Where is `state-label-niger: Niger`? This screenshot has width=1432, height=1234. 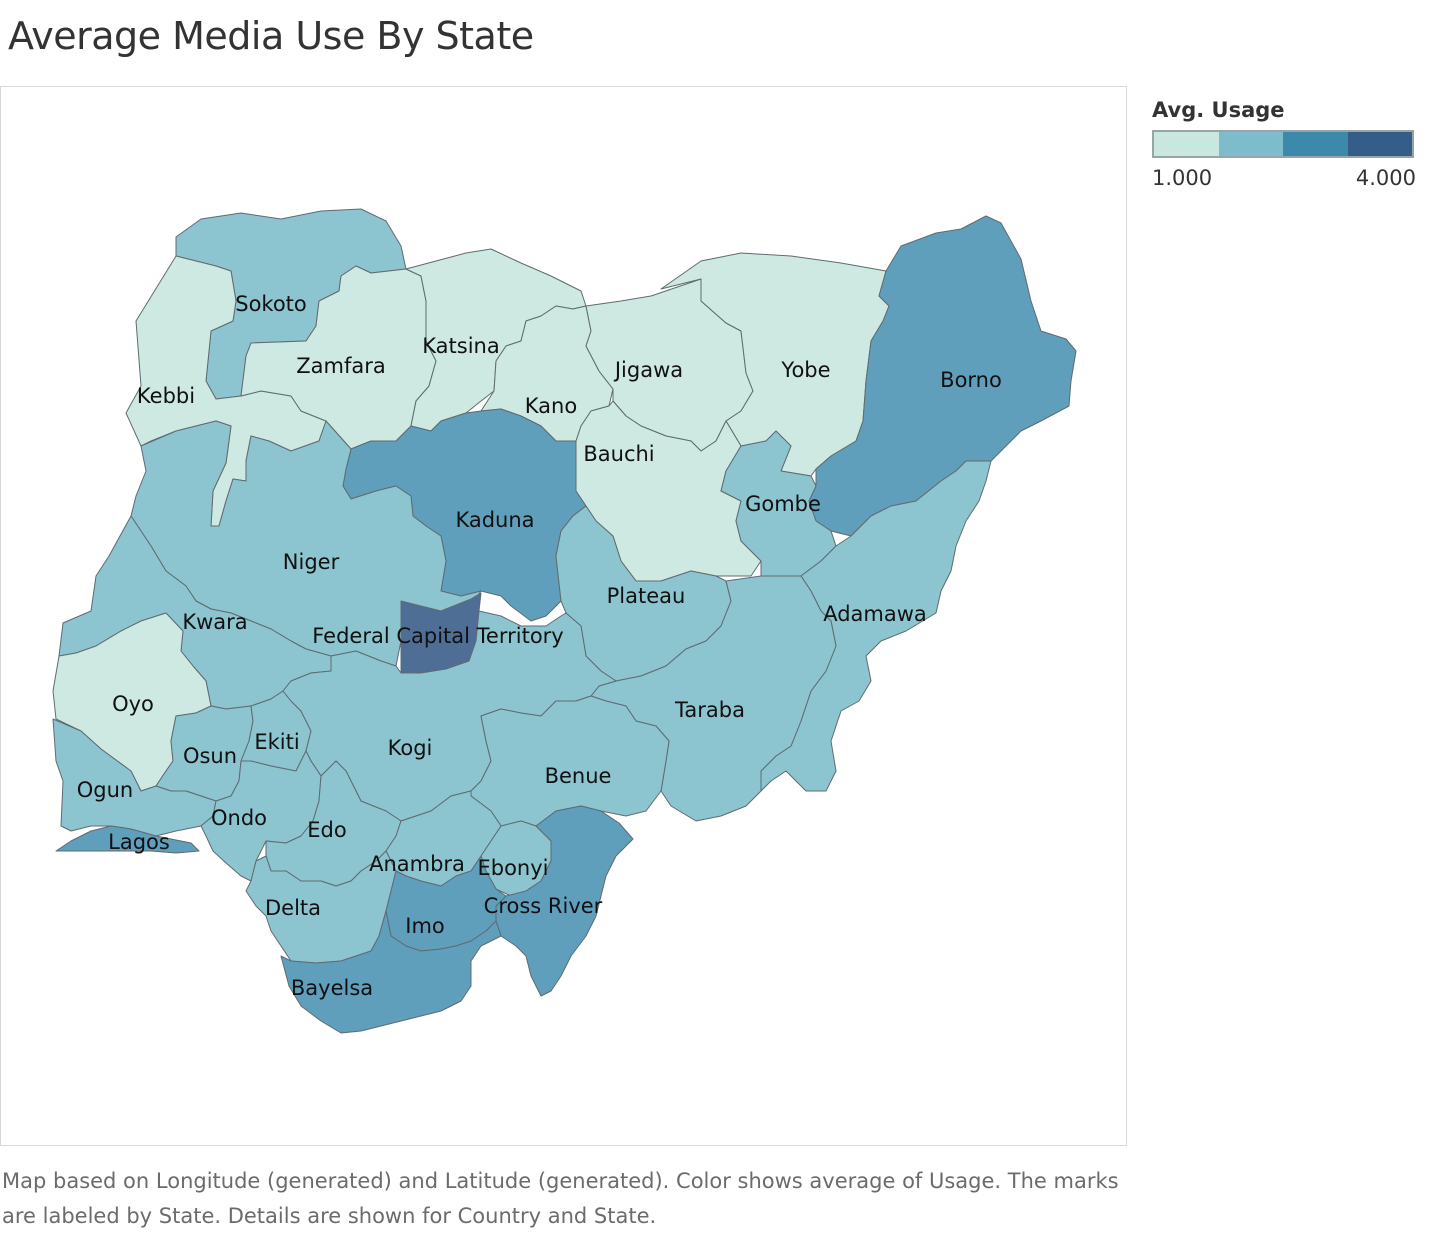
state-label-niger: Niger is located at coordinates (311, 562).